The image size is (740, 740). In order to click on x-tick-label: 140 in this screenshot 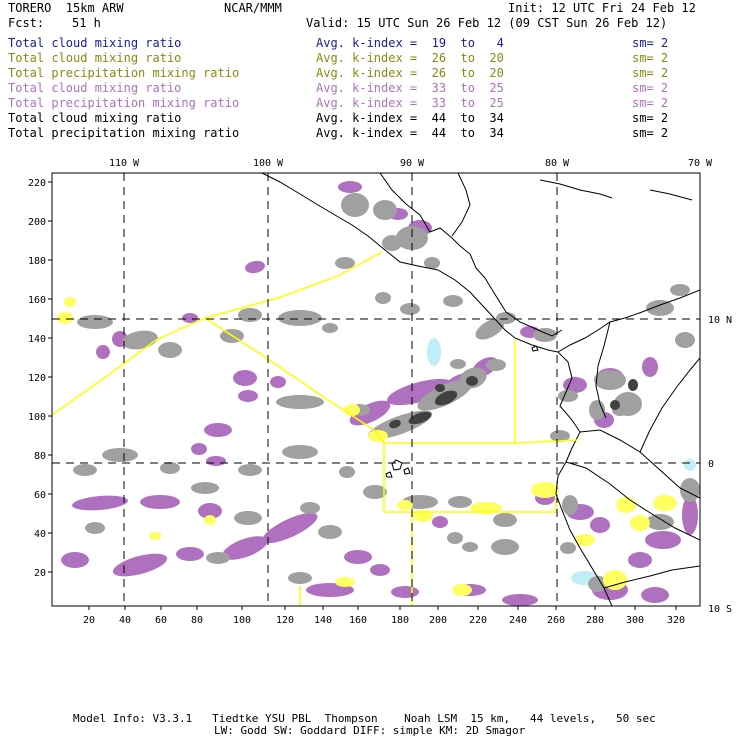, I will do `click(323, 620)`.